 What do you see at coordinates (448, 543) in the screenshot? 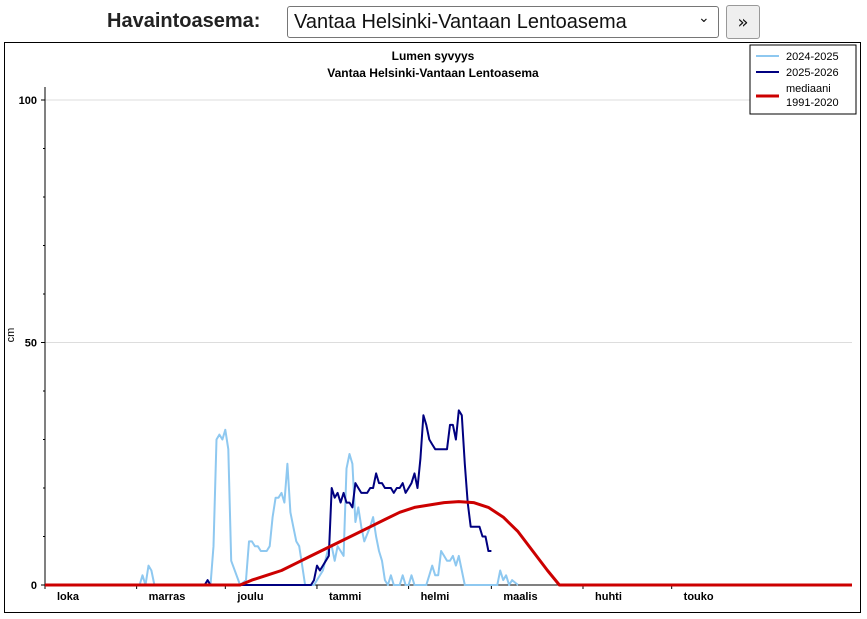
I see `series-line-mediaani` at bounding box center [448, 543].